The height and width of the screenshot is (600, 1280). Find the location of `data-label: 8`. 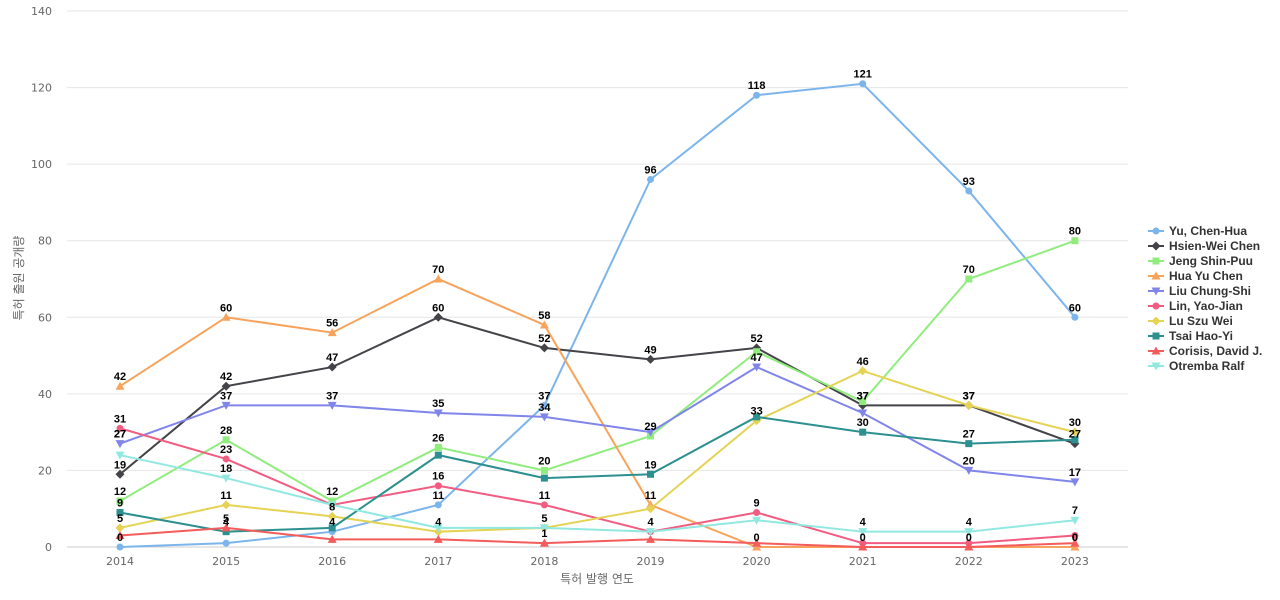

data-label: 8 is located at coordinates (332, 507).